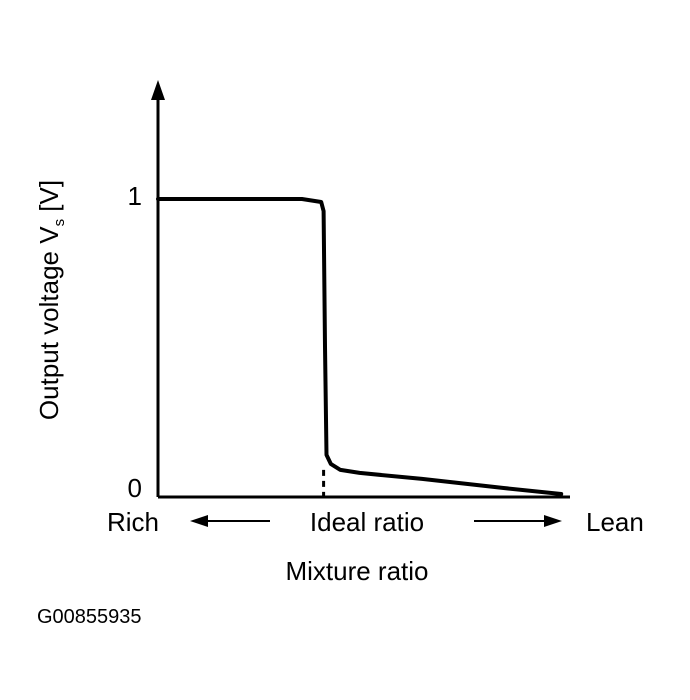 Image resolution: width=690 pixels, height=700 pixels. I want to click on y-tick-label-0: 0, so click(135, 488).